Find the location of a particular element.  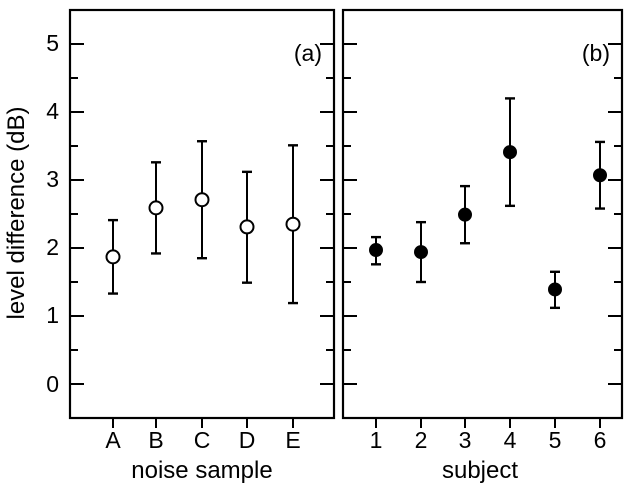

y-tick-label: 4 is located at coordinates (52, 111).